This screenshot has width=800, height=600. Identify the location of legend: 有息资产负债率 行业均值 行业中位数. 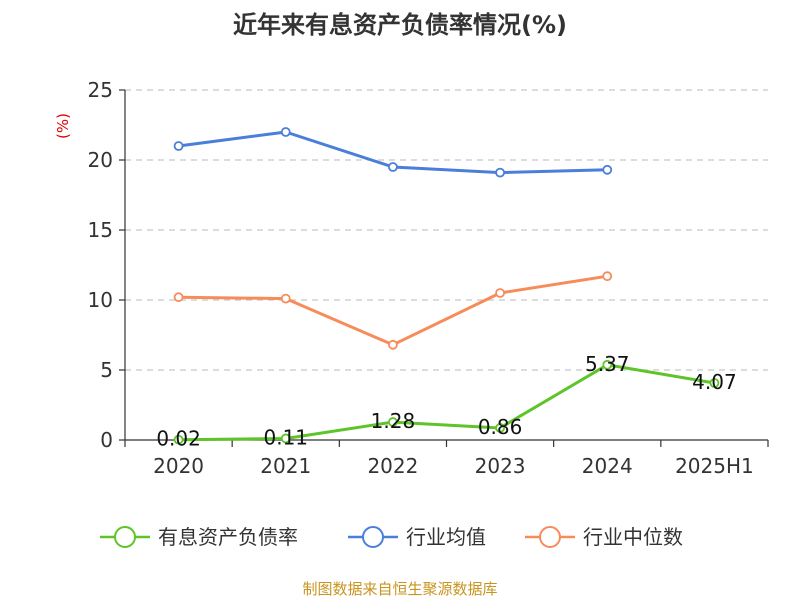
(391, 537).